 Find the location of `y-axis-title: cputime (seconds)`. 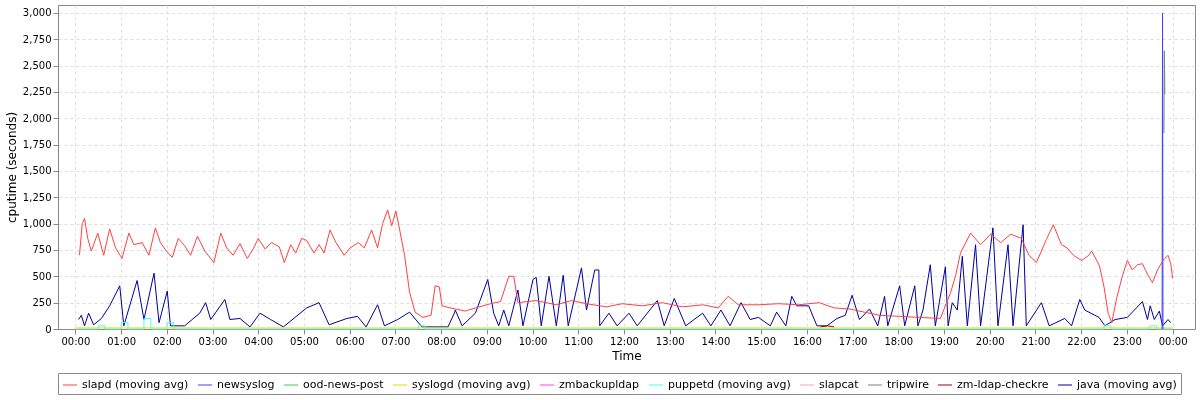

y-axis-title: cputime (seconds) is located at coordinates (11, 167).